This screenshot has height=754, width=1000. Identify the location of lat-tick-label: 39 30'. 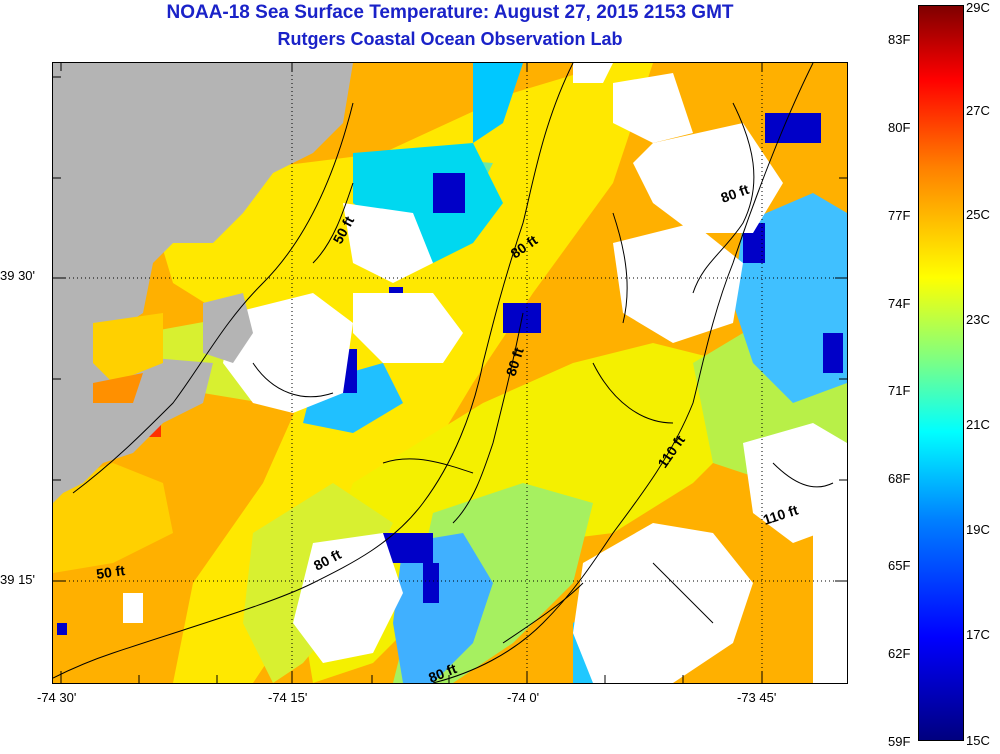
(18, 275).